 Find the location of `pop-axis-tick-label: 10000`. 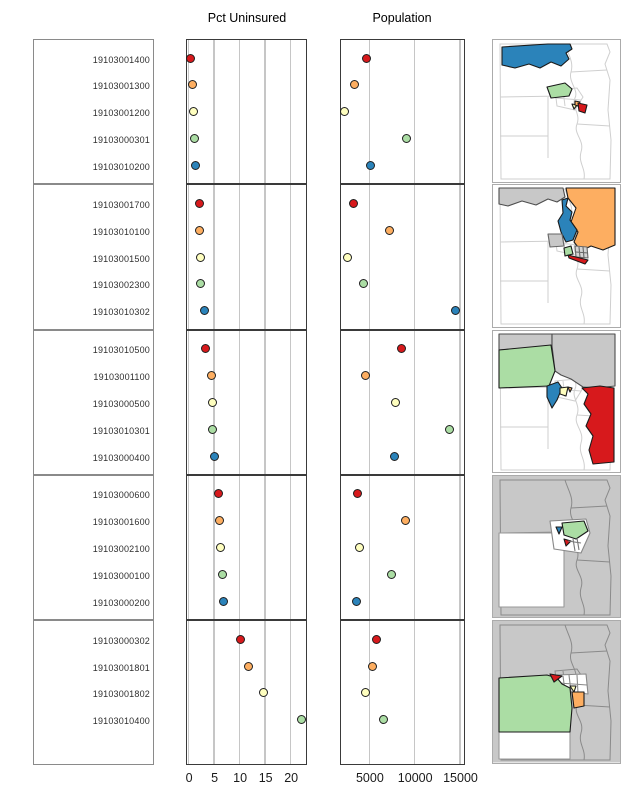

pop-axis-tick-label: 10000 is located at coordinates (415, 778).